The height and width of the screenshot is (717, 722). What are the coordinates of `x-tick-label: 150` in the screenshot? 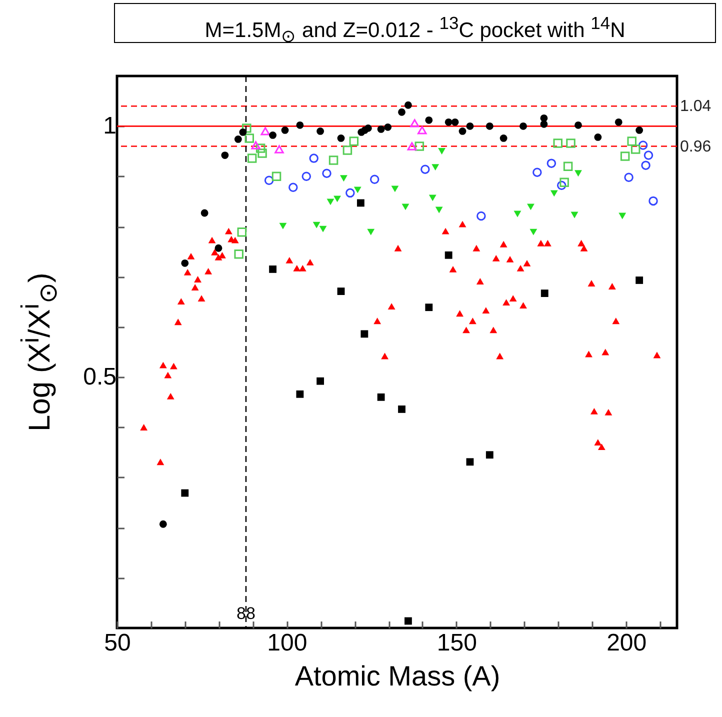 It's located at (456, 643).